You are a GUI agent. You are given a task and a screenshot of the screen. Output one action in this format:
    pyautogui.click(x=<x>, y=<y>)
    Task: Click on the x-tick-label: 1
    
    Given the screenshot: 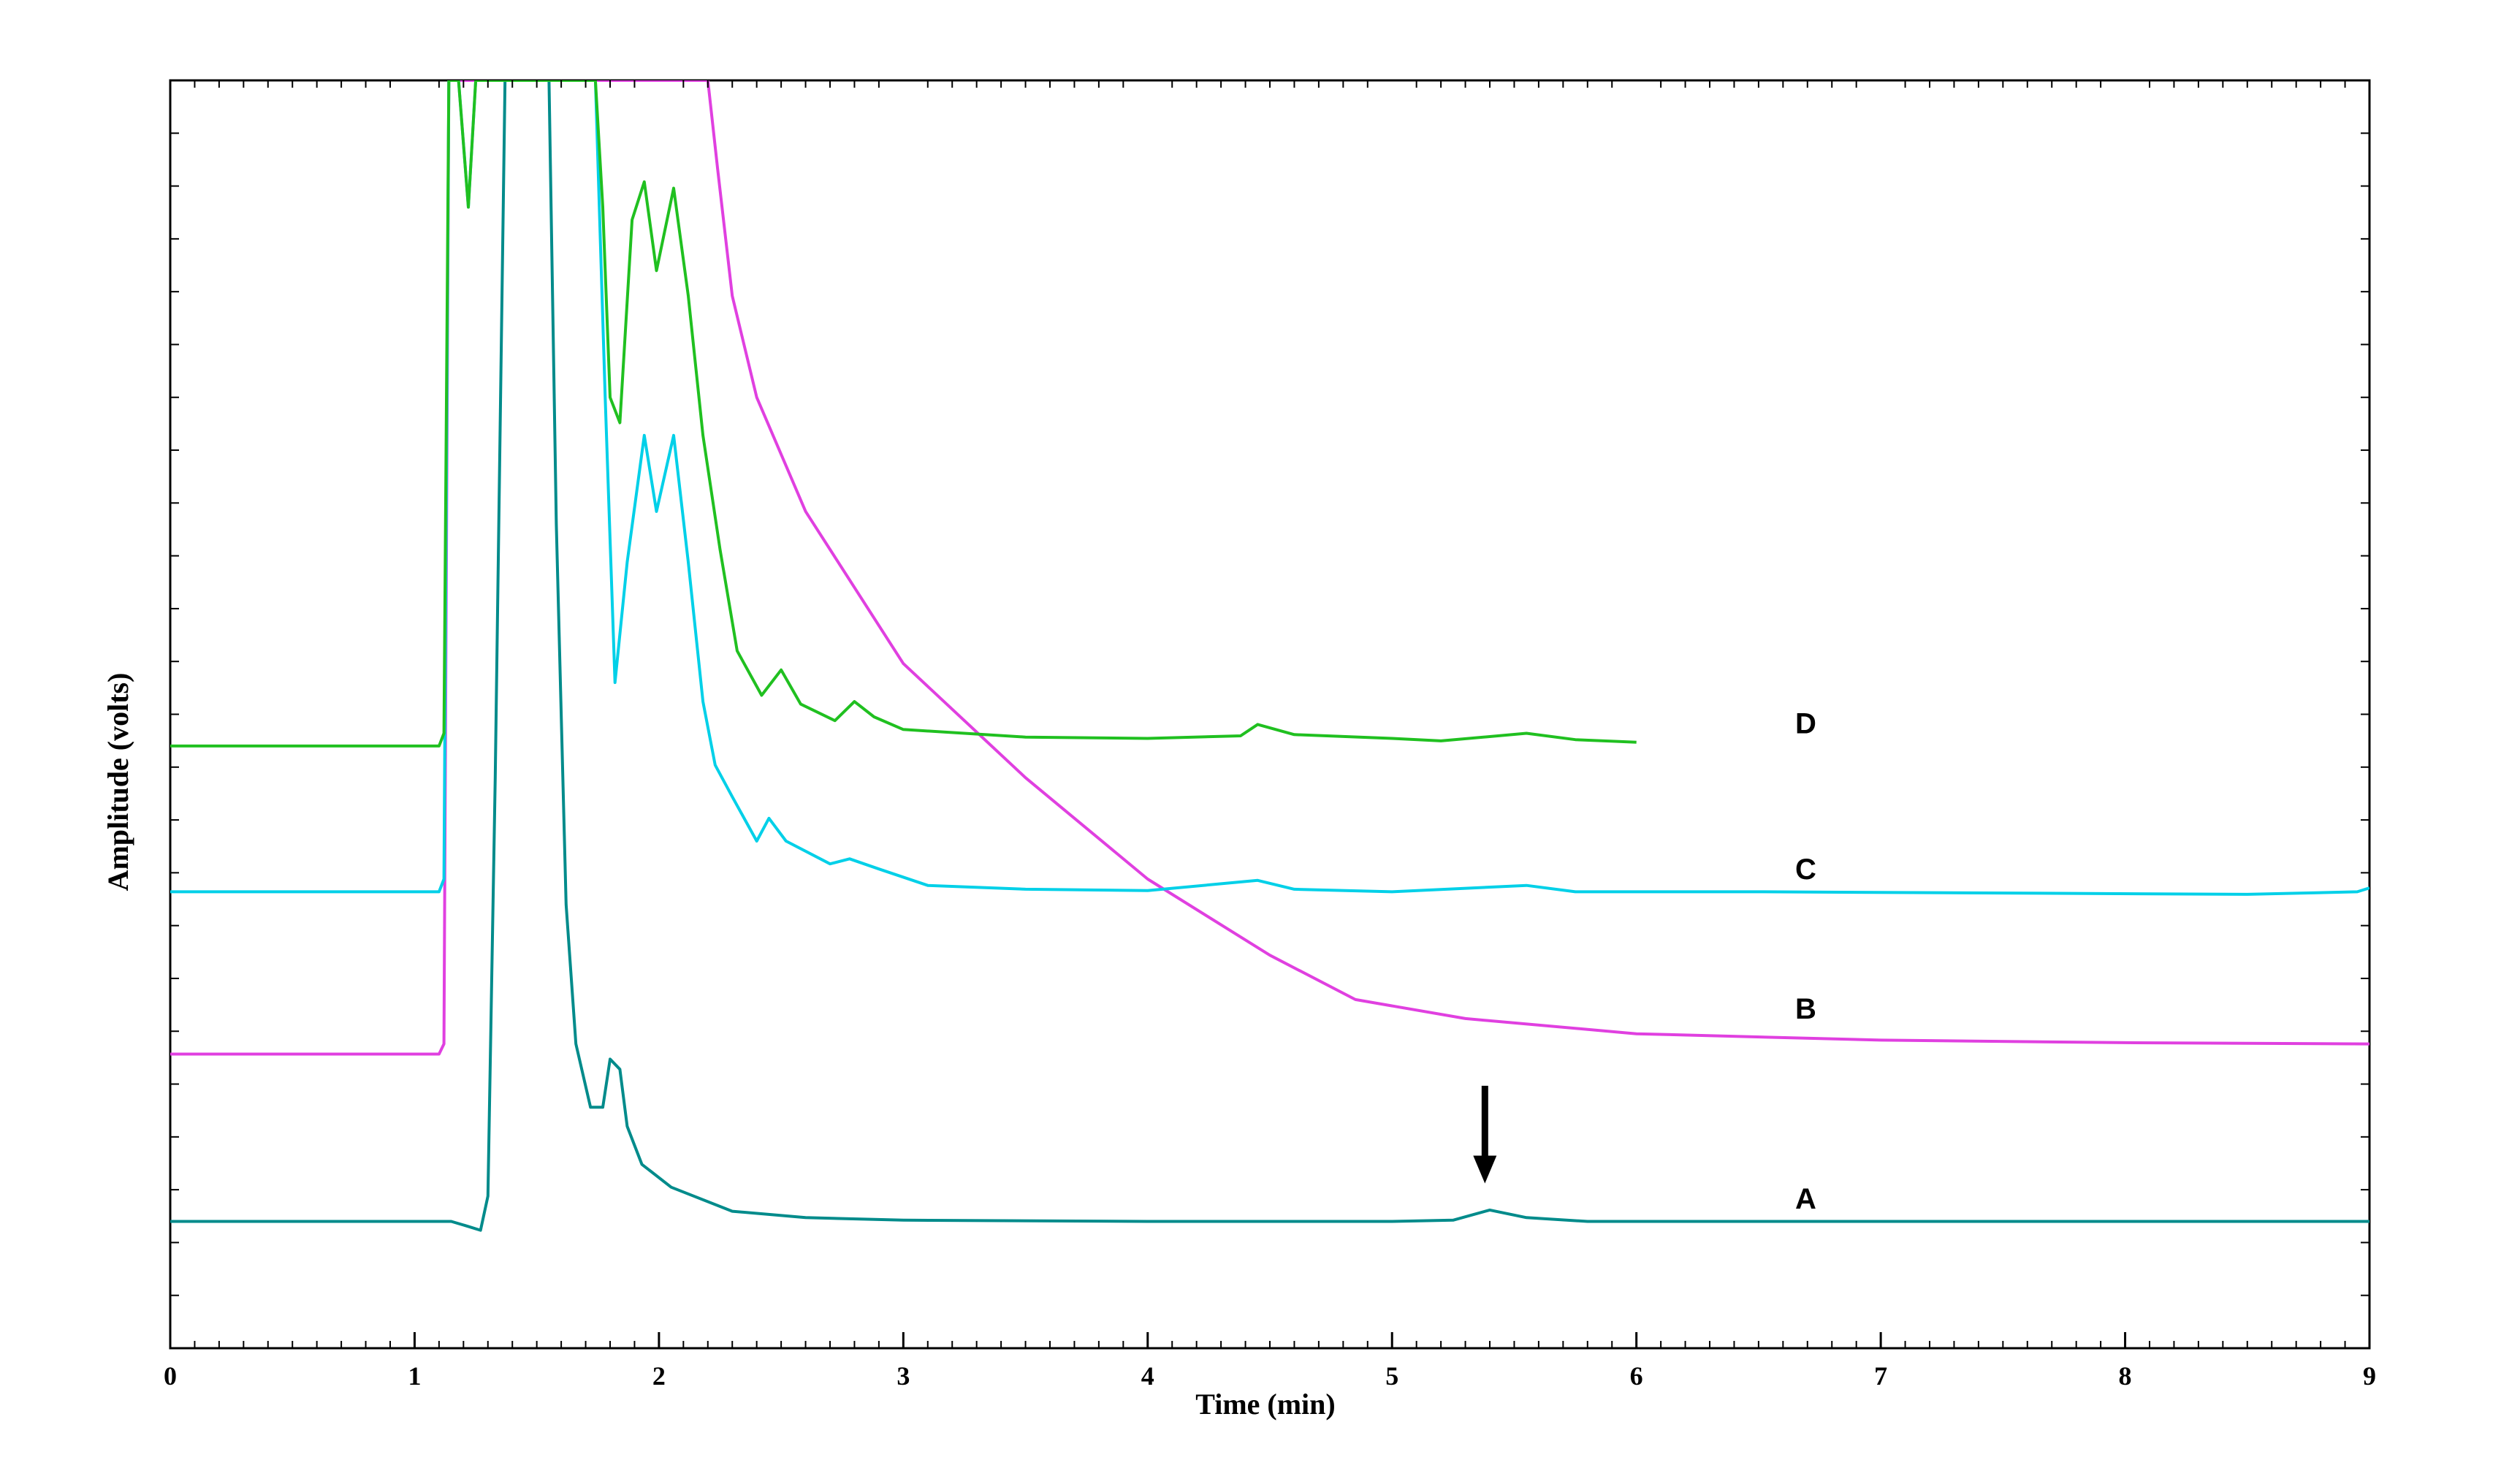 What is the action you would take?
    pyautogui.click(x=414, y=1376)
    